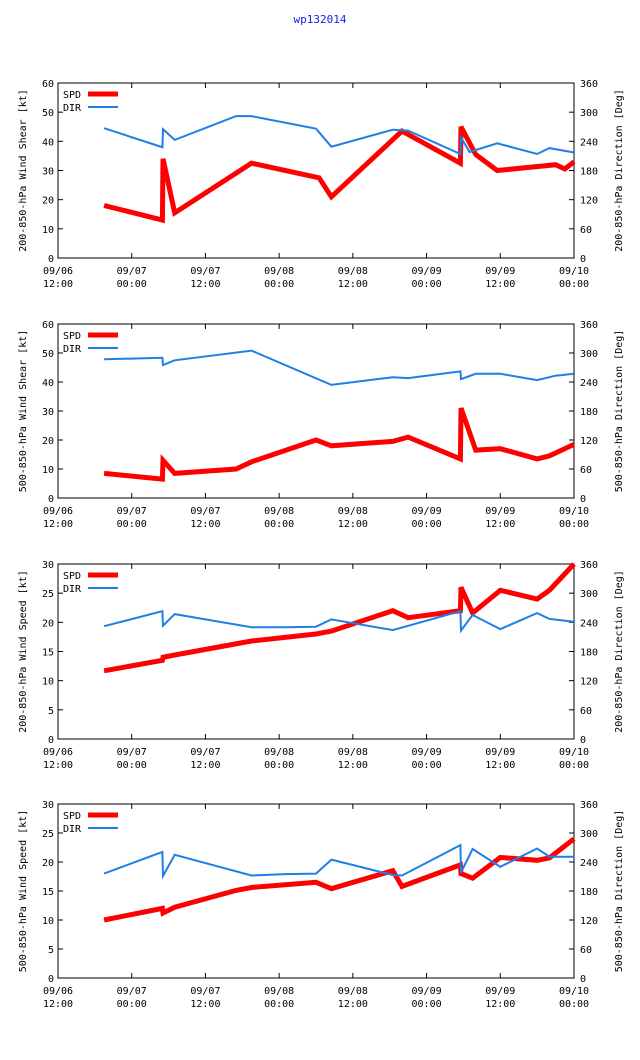 The width and height of the screenshot is (640, 1060). Describe the element at coordinates (48, 113) in the screenshot. I see `y-tick-label: 50` at that location.